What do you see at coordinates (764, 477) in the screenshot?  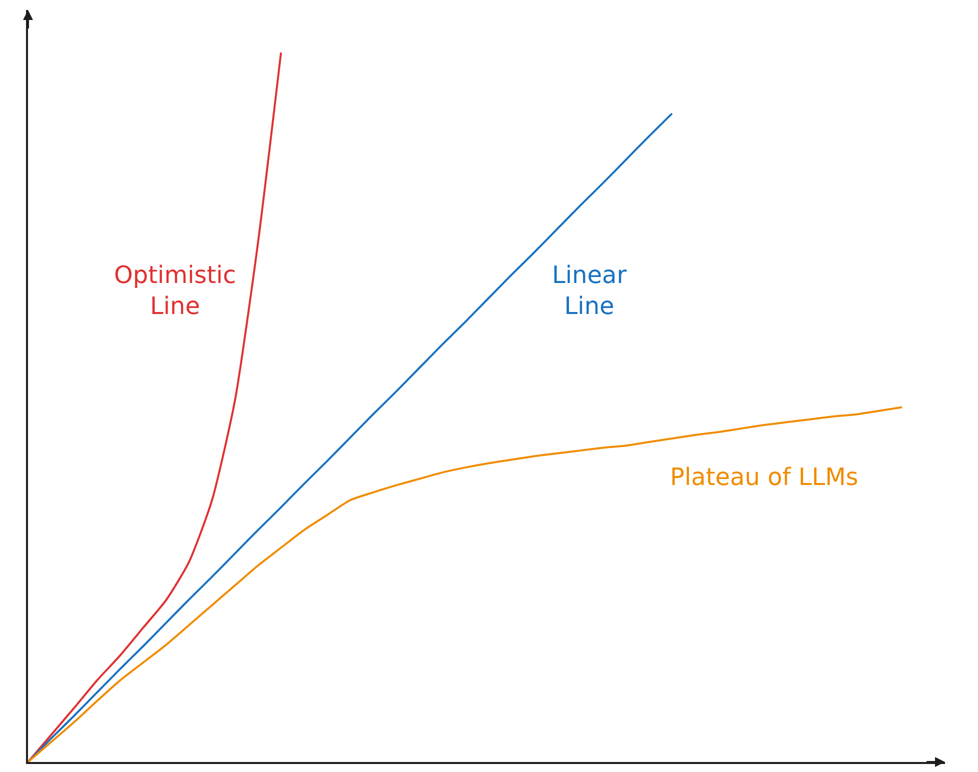 I see `series-label: Plateau of LLMs` at bounding box center [764, 477].